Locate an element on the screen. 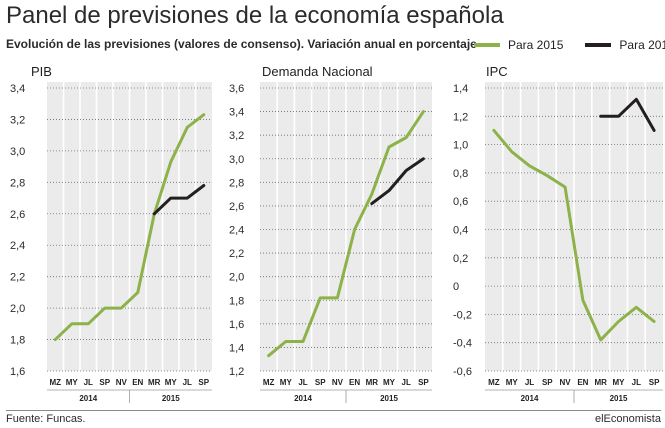  y-tick-label: 0,6 is located at coordinates (460, 202).